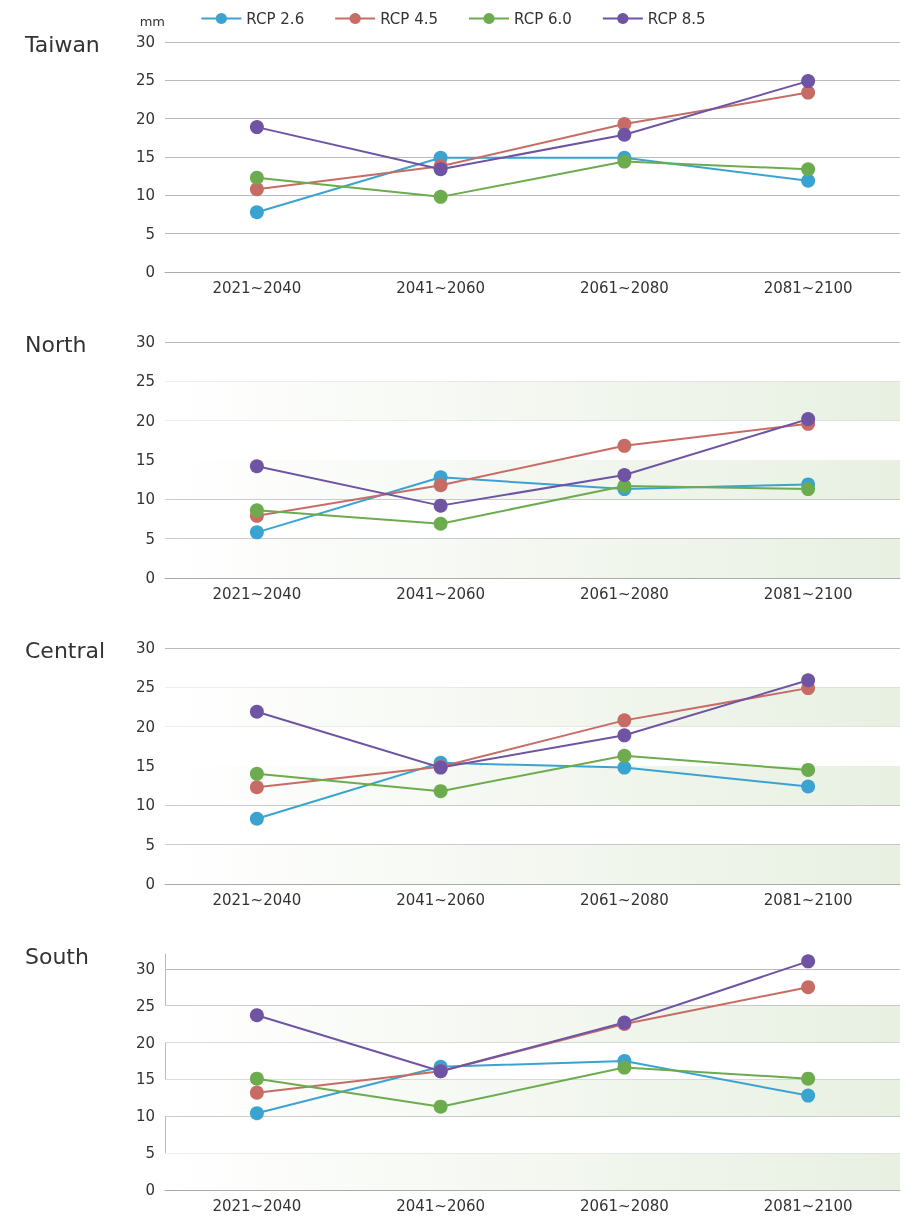 Image resolution: width=906 pixels, height=1224 pixels. Describe the element at coordinates (57, 956) in the screenshot. I see `chart-title: South` at that location.